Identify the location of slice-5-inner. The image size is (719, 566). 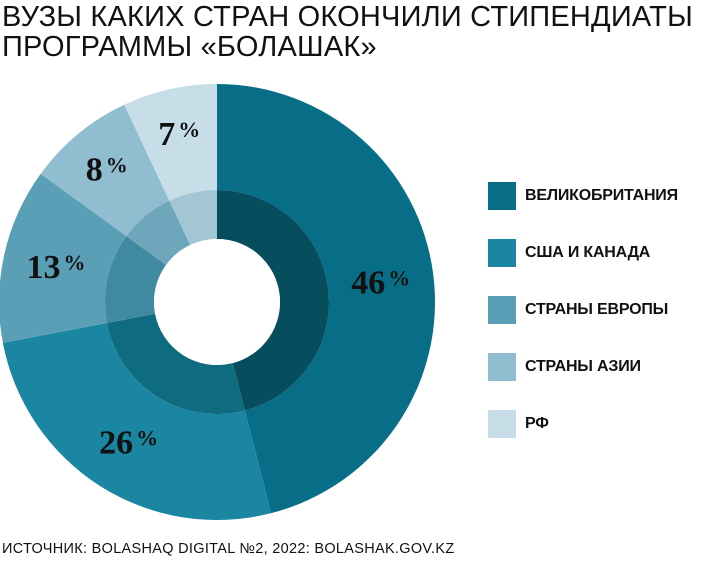
(193, 217).